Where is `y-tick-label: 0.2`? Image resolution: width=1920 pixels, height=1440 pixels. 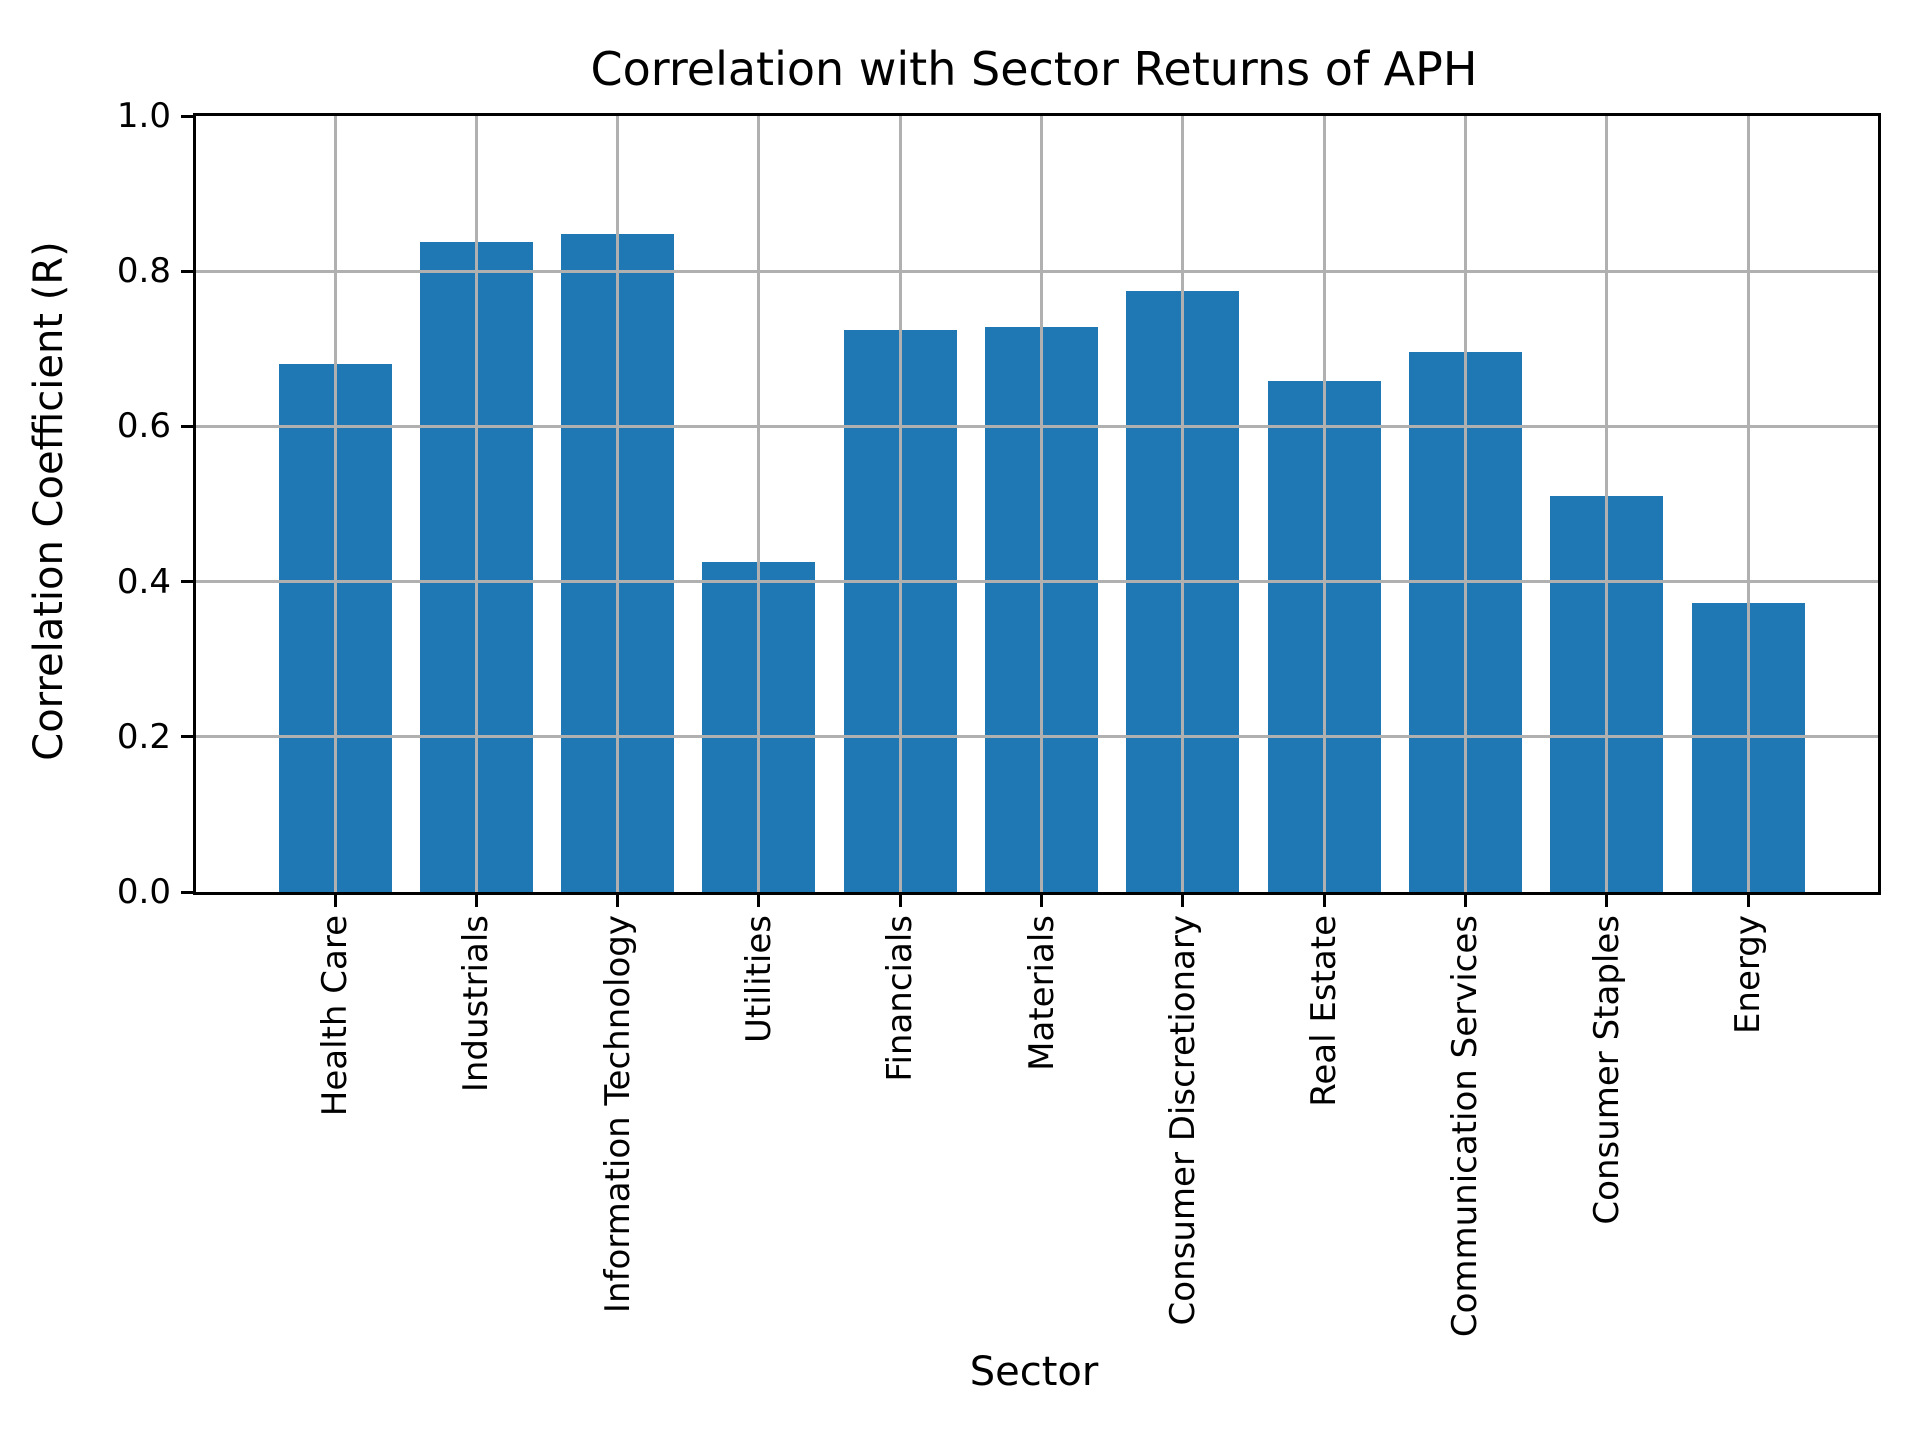
y-tick-label: 0.2 is located at coordinates (143, 736).